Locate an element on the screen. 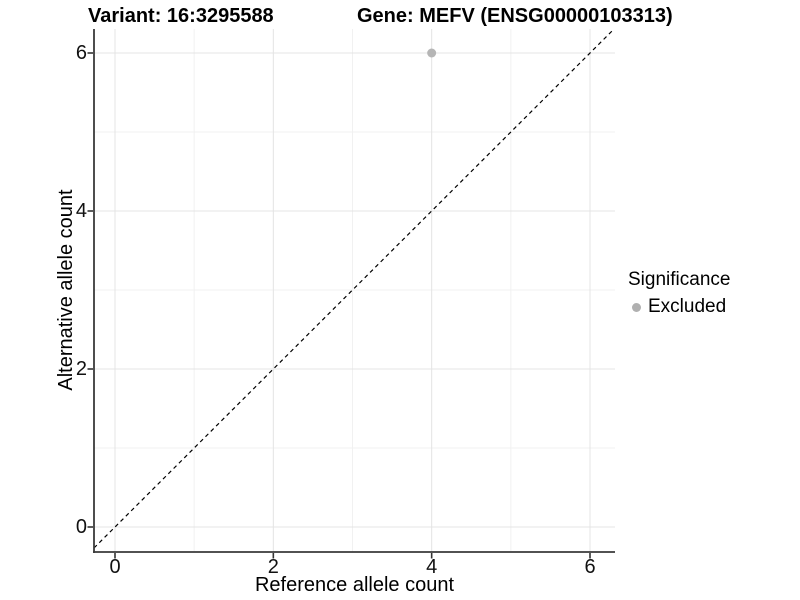 The image size is (800, 600). y-tick-label: 2 is located at coordinates (81, 369).